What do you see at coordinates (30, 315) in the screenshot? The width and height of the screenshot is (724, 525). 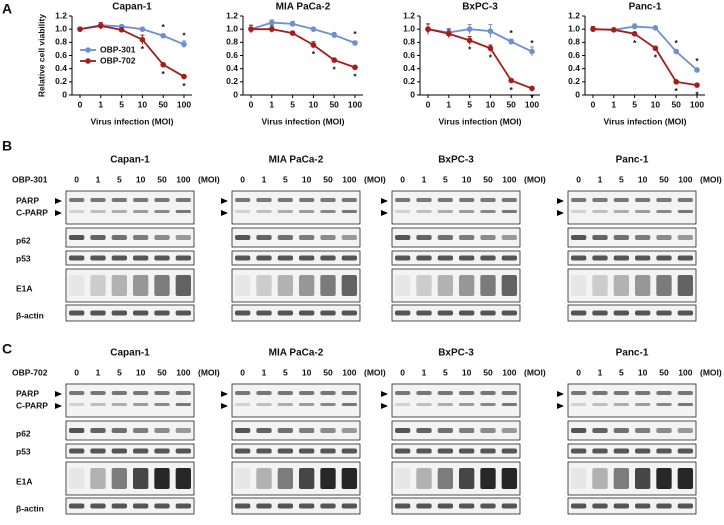 I see `row-label: β-actin` at bounding box center [30, 315].